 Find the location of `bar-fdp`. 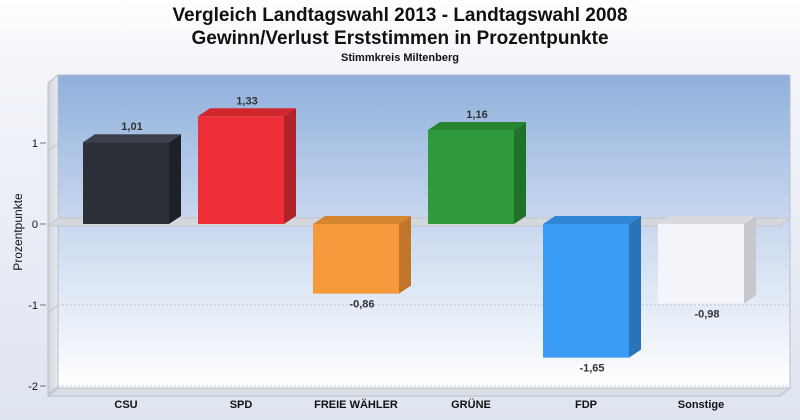

bar-fdp is located at coordinates (592, 287).